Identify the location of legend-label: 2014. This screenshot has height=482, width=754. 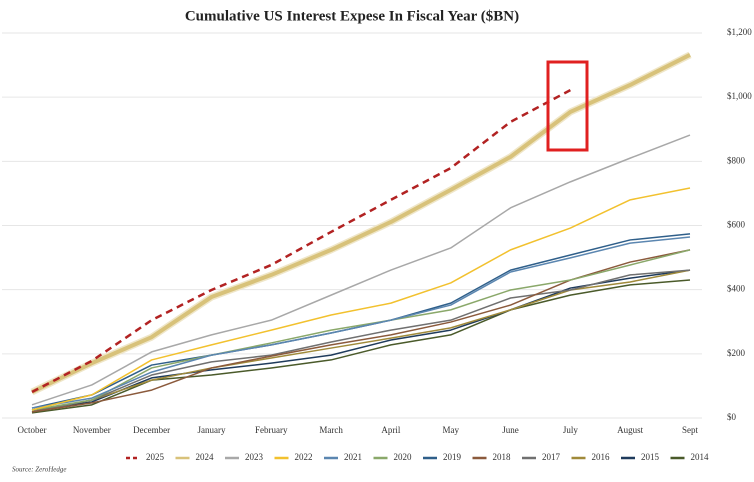
(700, 457).